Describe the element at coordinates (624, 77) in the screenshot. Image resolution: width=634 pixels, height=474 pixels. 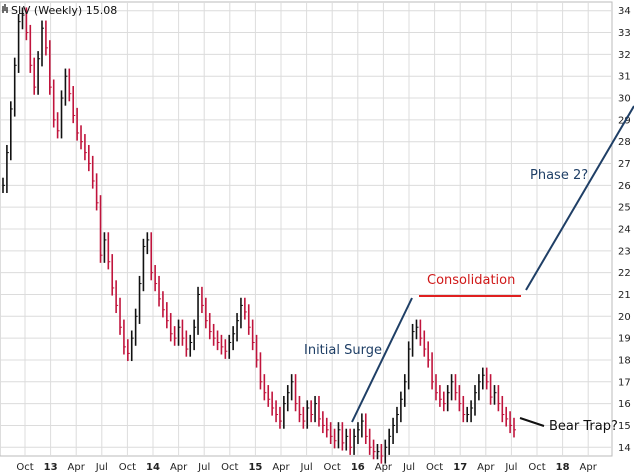
I see `y-tick-label: 31` at that location.